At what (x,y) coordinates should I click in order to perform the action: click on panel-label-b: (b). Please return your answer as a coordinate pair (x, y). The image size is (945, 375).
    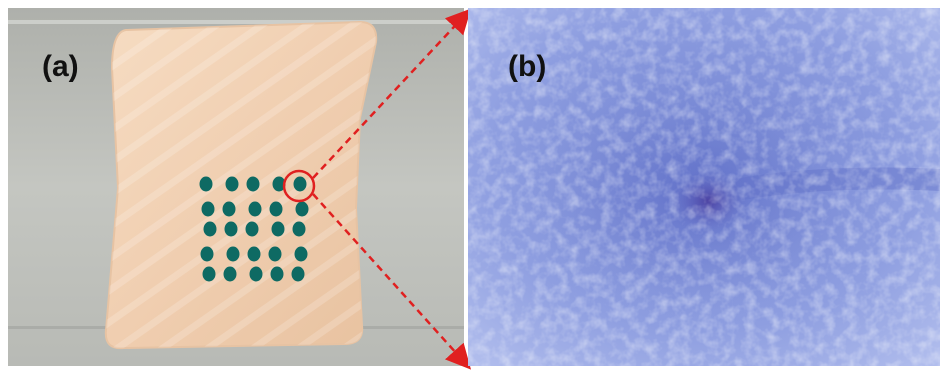
    Looking at the image, I should click on (527, 66).